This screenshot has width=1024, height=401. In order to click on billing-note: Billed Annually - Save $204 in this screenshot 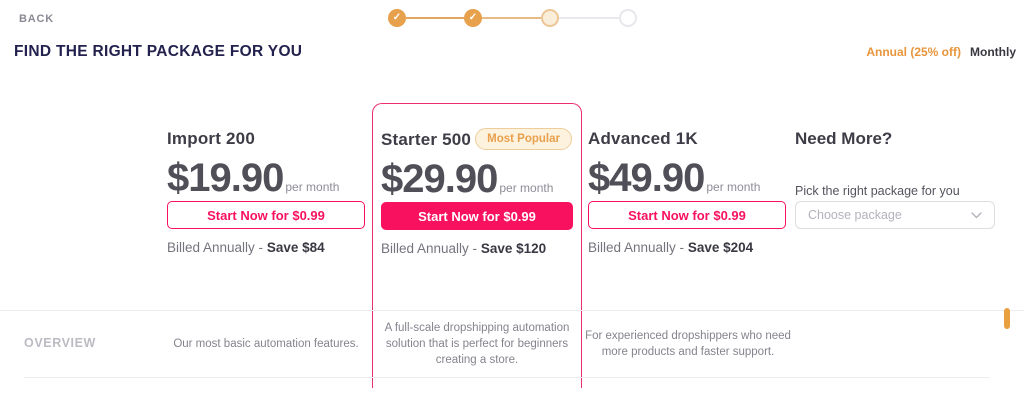, I will do `click(670, 247)`.